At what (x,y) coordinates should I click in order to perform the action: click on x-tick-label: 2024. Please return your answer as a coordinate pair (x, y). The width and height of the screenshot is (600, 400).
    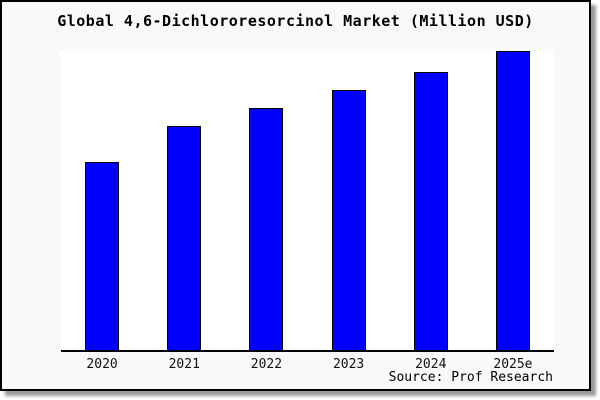
    Looking at the image, I should click on (431, 364).